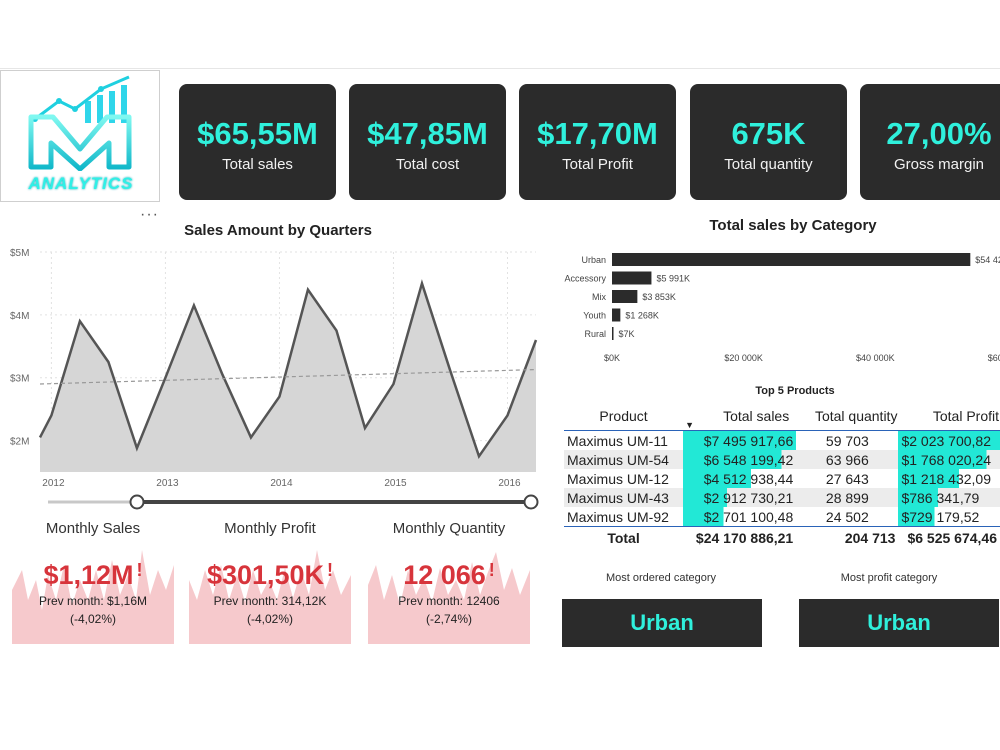  Describe the element at coordinates (257, 142) in the screenshot. I see `kpi-total-sales: $65,55M Total sales` at that location.